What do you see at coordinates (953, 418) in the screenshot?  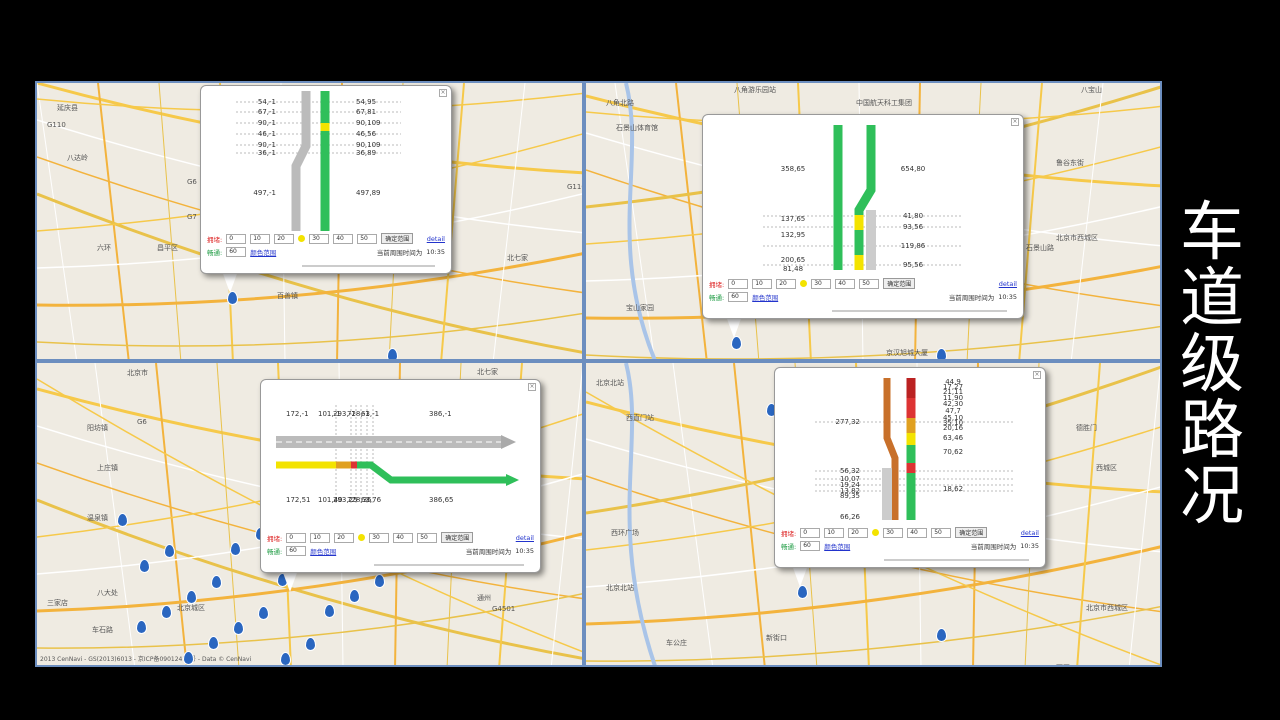 I see `lane-label: 45,10` at bounding box center [953, 418].